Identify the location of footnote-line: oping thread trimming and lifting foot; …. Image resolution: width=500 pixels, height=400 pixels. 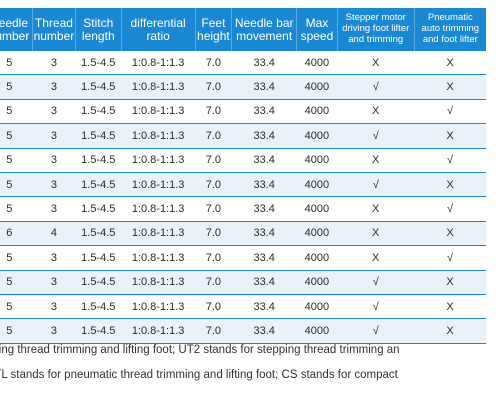
(200, 350).